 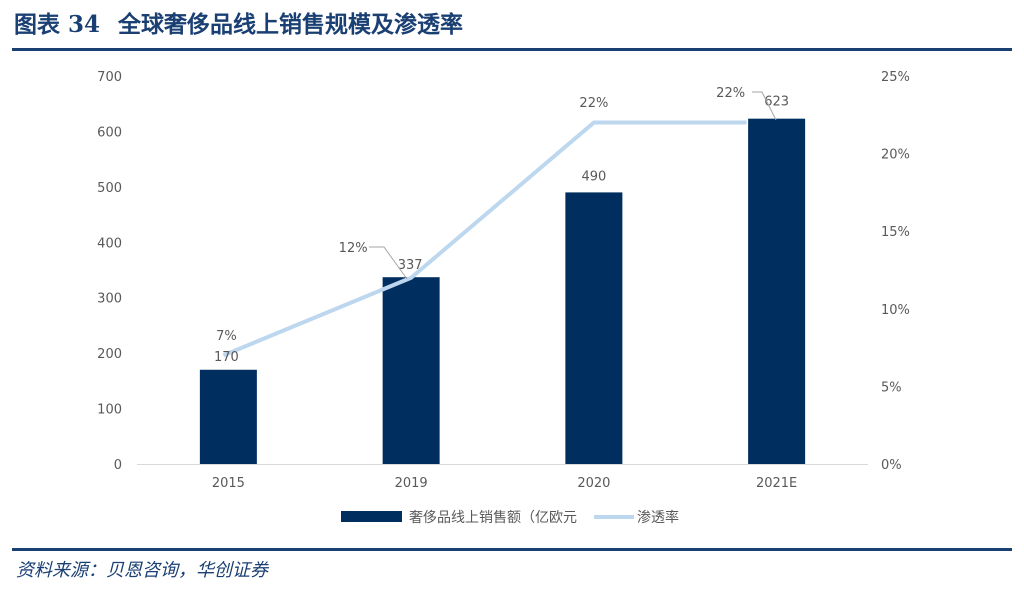 What do you see at coordinates (512, 49) in the screenshot?
I see `title-rule` at bounding box center [512, 49].